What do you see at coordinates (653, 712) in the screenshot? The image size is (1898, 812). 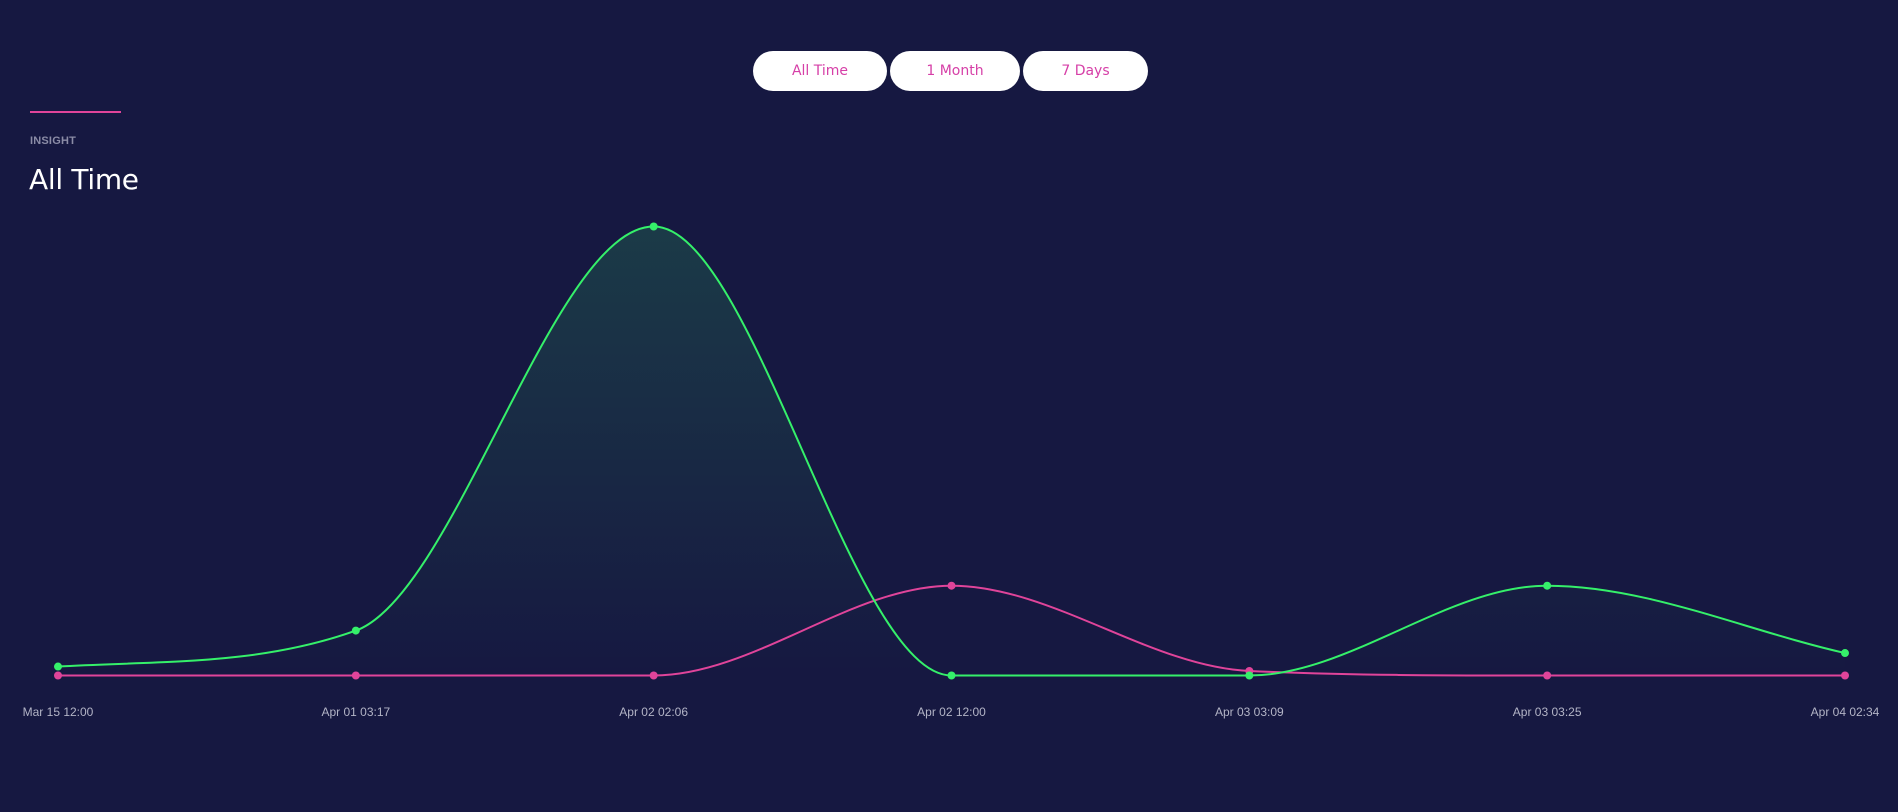 I see `x-tick-label: Apr 02 02:06` at bounding box center [653, 712].